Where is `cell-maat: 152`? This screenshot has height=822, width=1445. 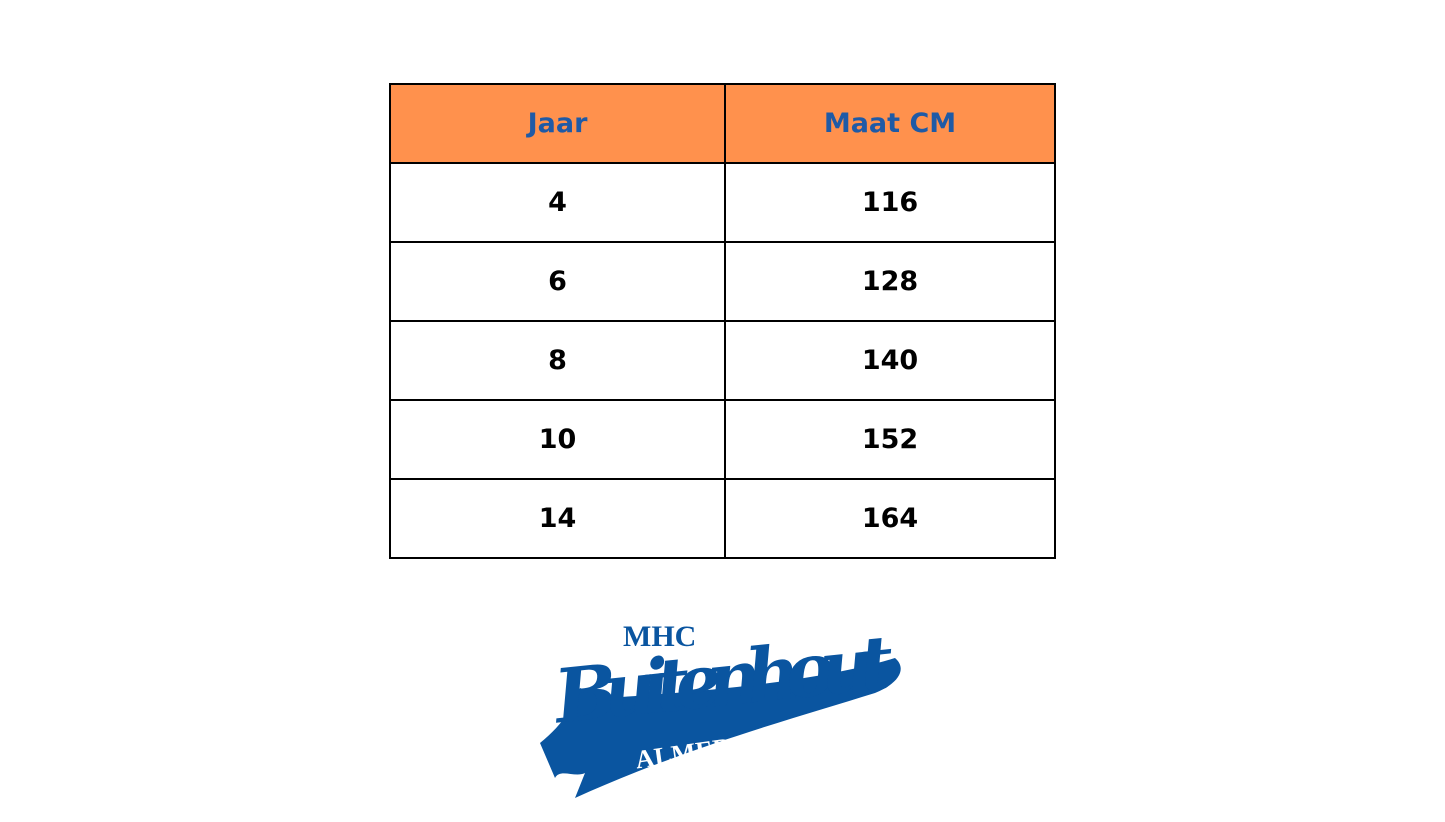 cell-maat: 152 is located at coordinates (890, 439).